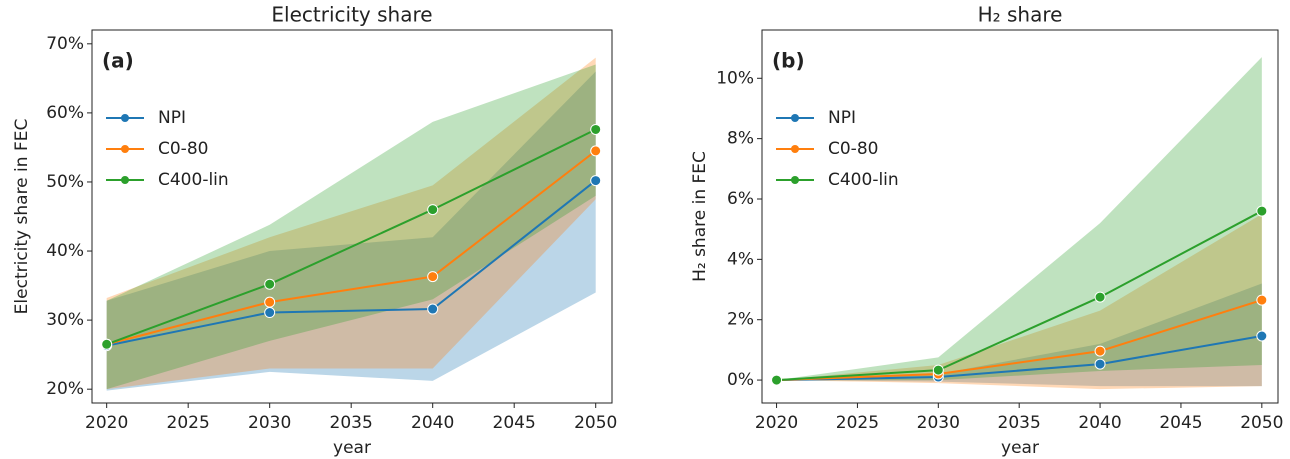 This screenshot has height=459, width=1290. Describe the element at coordinates (788, 61) in the screenshot. I see `panel-label: (b)` at that location.